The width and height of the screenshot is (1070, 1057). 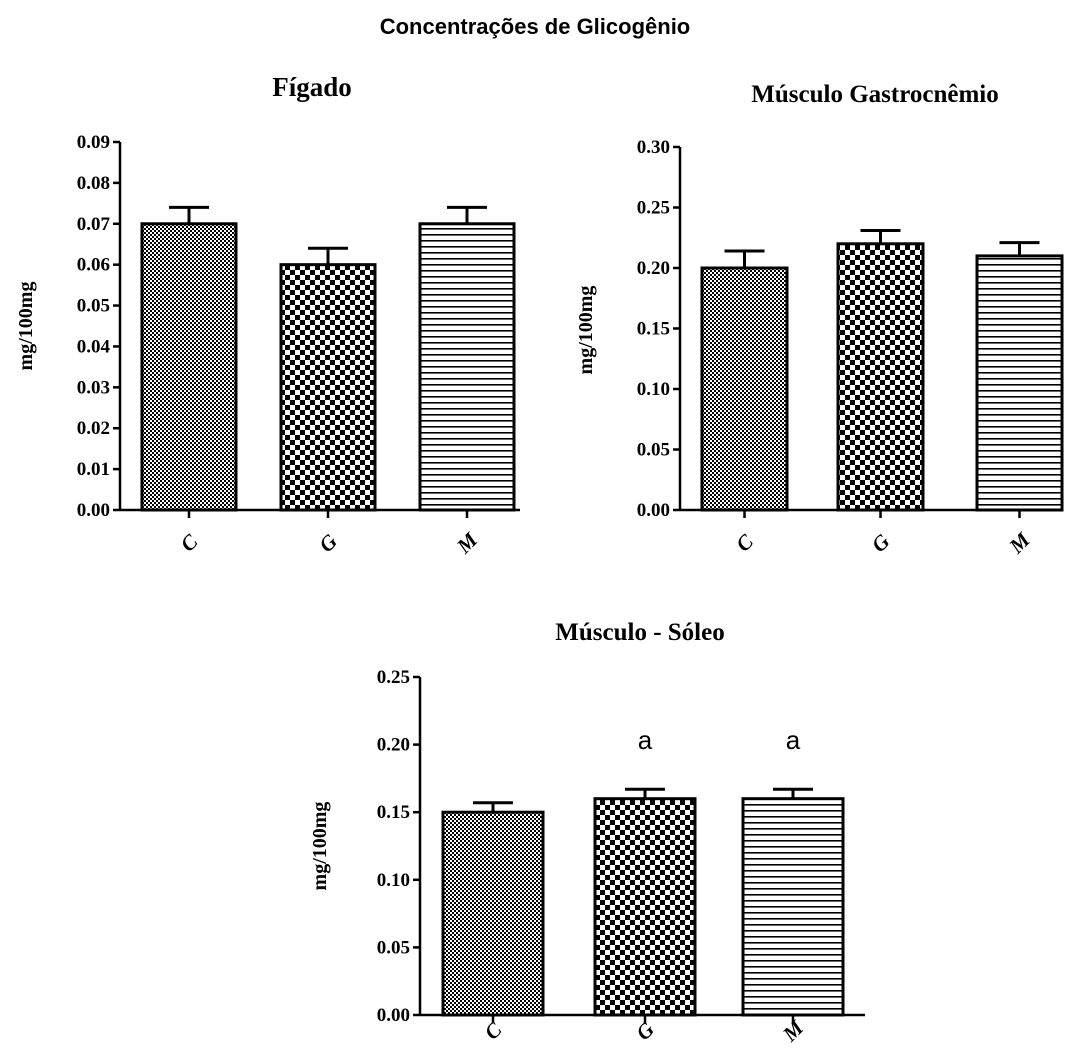 What do you see at coordinates (94, 224) in the screenshot?
I see `y-tick-label: 0.07` at bounding box center [94, 224].